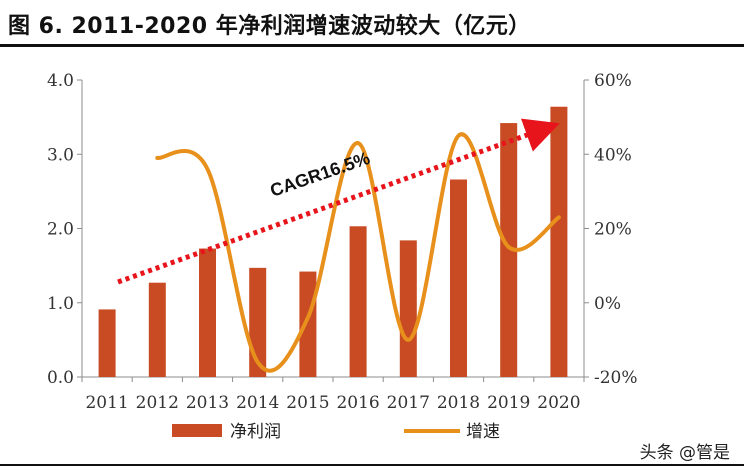 The image size is (744, 474). Describe the element at coordinates (613, 81) in the screenshot. I see `right-tick-label: 60%` at that location.